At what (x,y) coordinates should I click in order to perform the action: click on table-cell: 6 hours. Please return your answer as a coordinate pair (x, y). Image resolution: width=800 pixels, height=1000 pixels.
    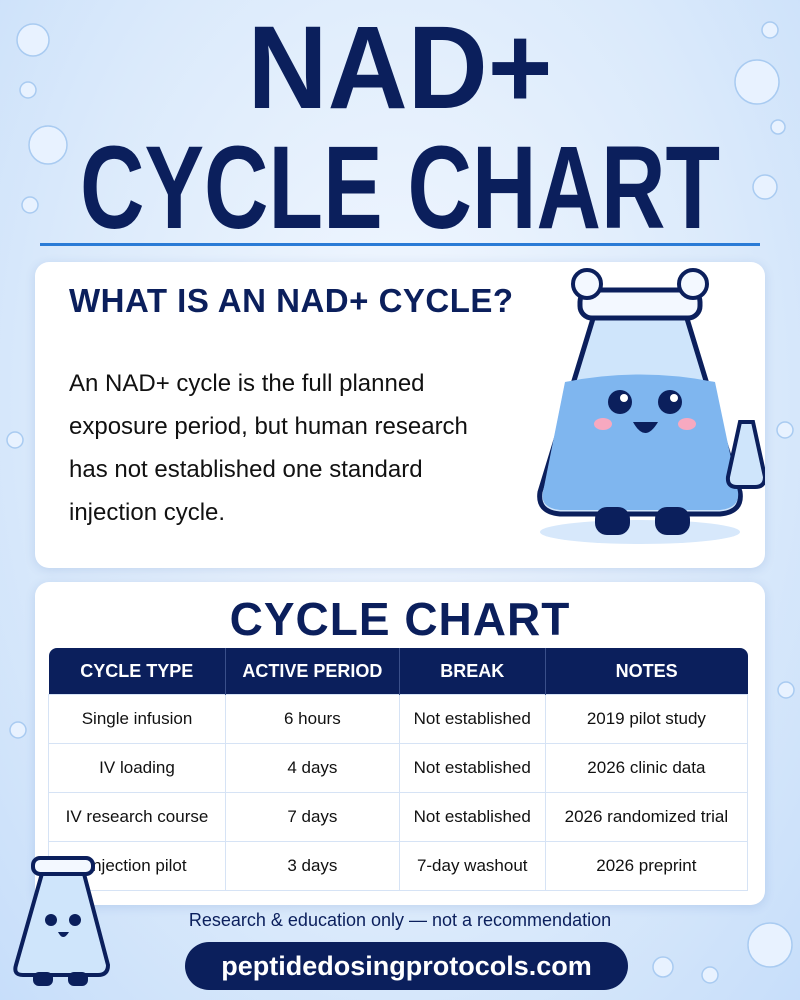
    Looking at the image, I should click on (312, 719).